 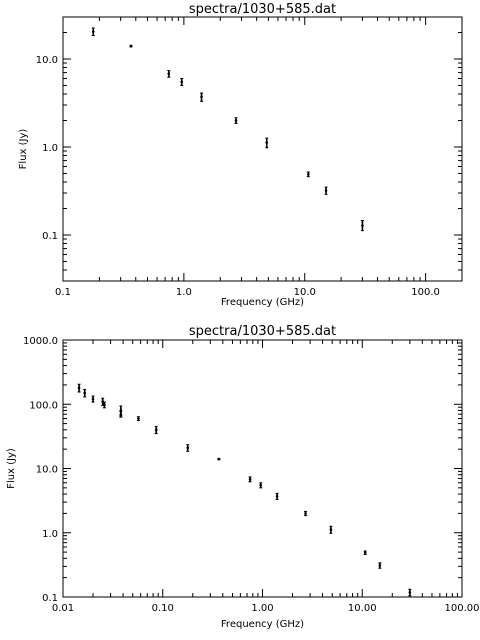 I want to click on x-tick-label: 10.00, so click(x=362, y=608).